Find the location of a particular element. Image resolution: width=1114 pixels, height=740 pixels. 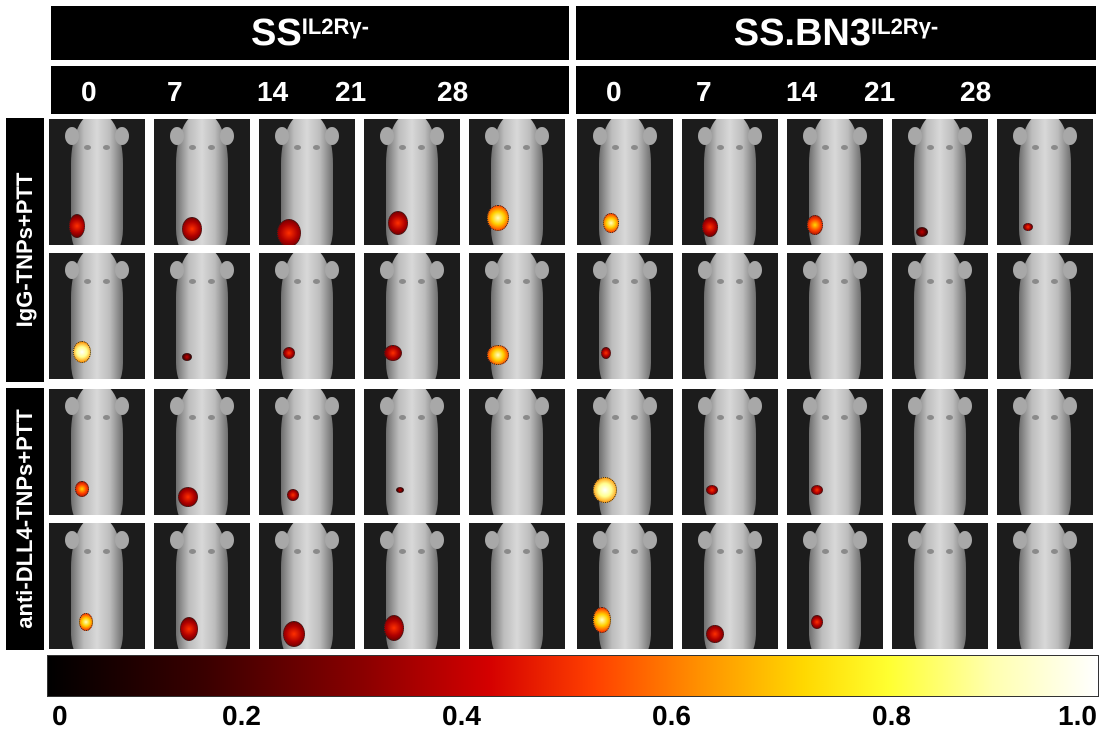

colorbar-tick: 1.0 is located at coordinates (1077, 715).